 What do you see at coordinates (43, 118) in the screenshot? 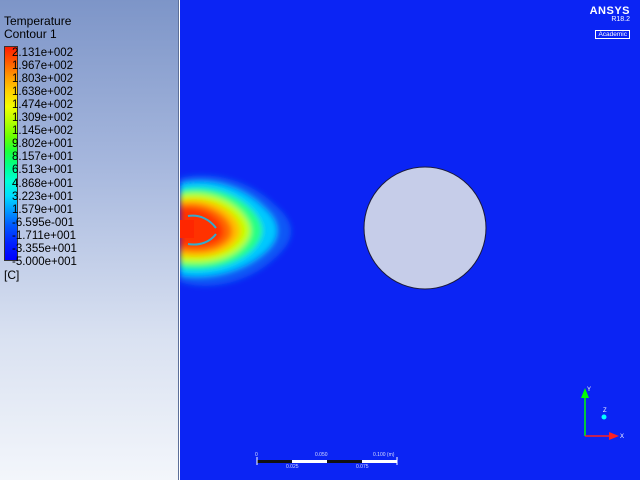
I see `legend-tick: 1.309e+002` at bounding box center [43, 118].